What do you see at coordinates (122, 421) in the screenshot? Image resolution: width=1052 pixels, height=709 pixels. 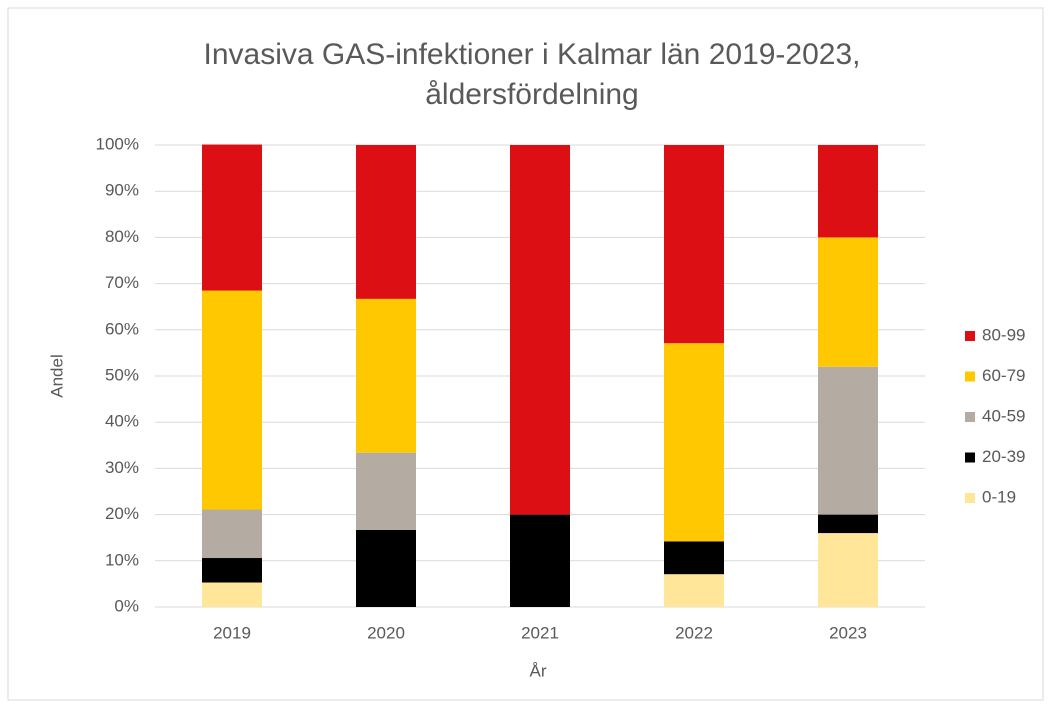 I see `y-tick-label: 40%` at bounding box center [122, 421].